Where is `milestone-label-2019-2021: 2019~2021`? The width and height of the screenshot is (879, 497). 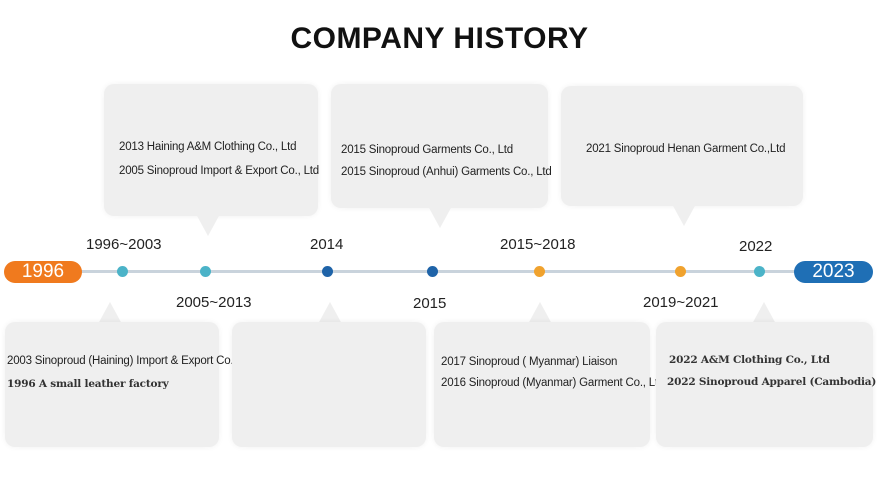
milestone-label-2019-2021: 2019~2021 is located at coordinates (681, 302).